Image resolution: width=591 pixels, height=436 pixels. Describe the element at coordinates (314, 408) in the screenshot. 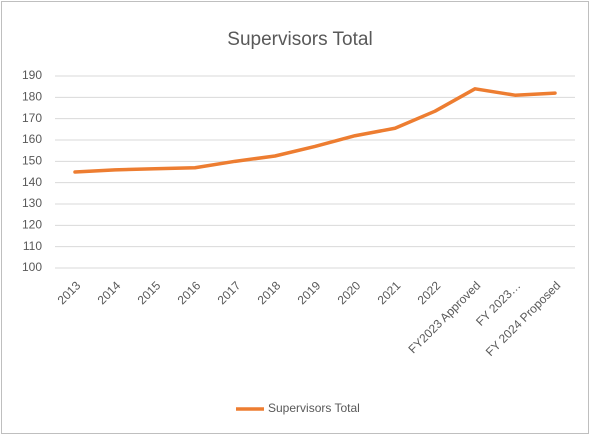

I see `legend-label: Supervisors Total` at that location.